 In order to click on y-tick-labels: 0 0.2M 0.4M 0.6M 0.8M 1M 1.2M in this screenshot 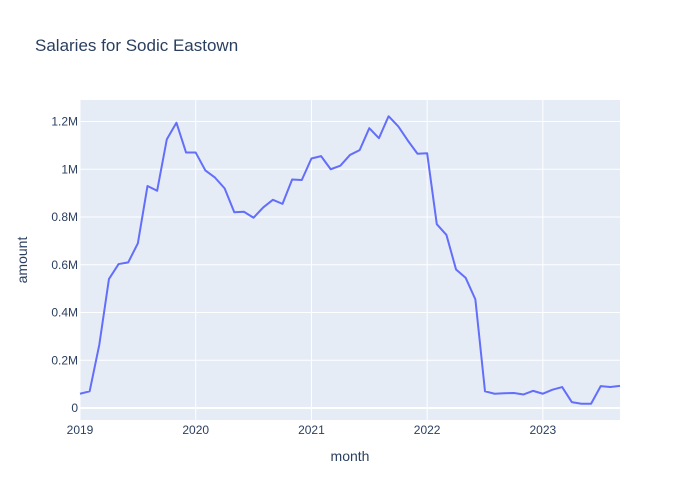, I will do `click(64, 264)`.